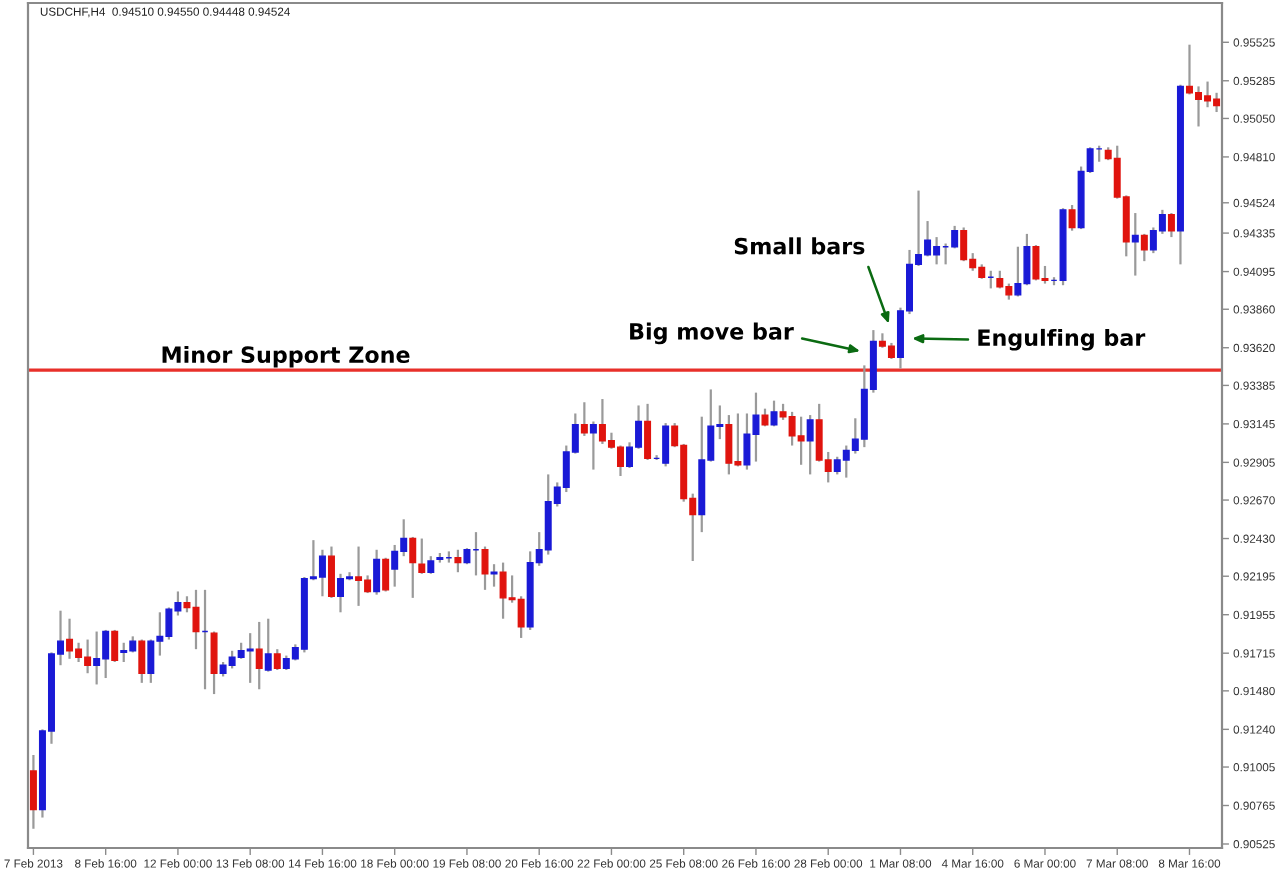  I want to click on annotation: Small bars, so click(799, 246).